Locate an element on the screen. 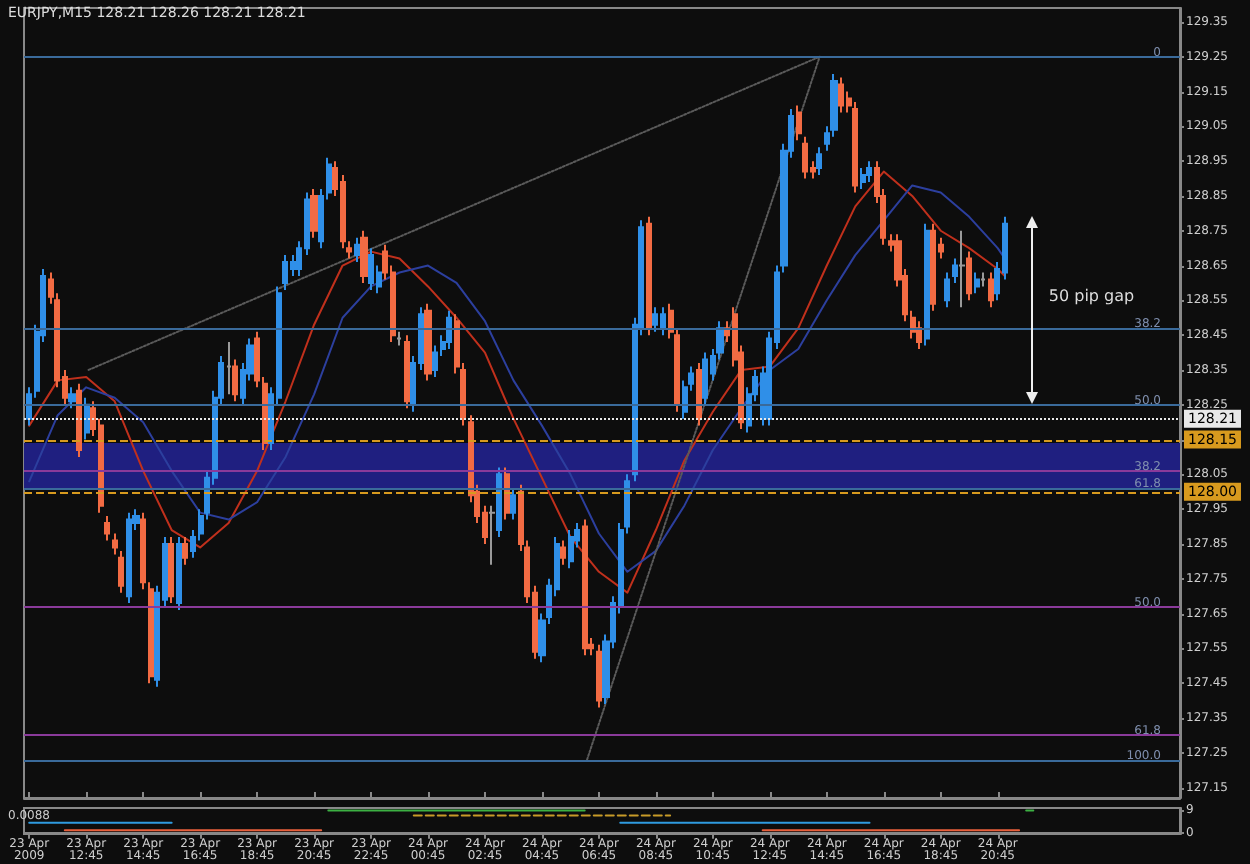 Image resolution: width=1250 pixels, height=864 pixels. annotation: 50 pip gap is located at coordinates (1091, 296).